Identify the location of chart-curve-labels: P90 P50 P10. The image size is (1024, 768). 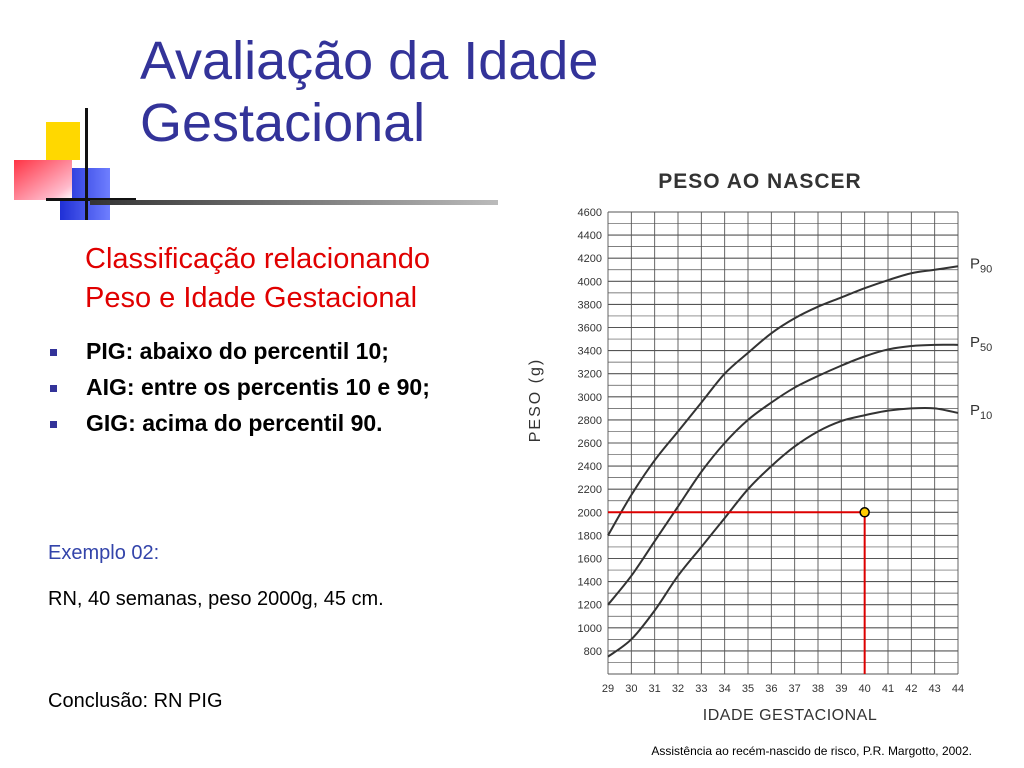
(981, 338).